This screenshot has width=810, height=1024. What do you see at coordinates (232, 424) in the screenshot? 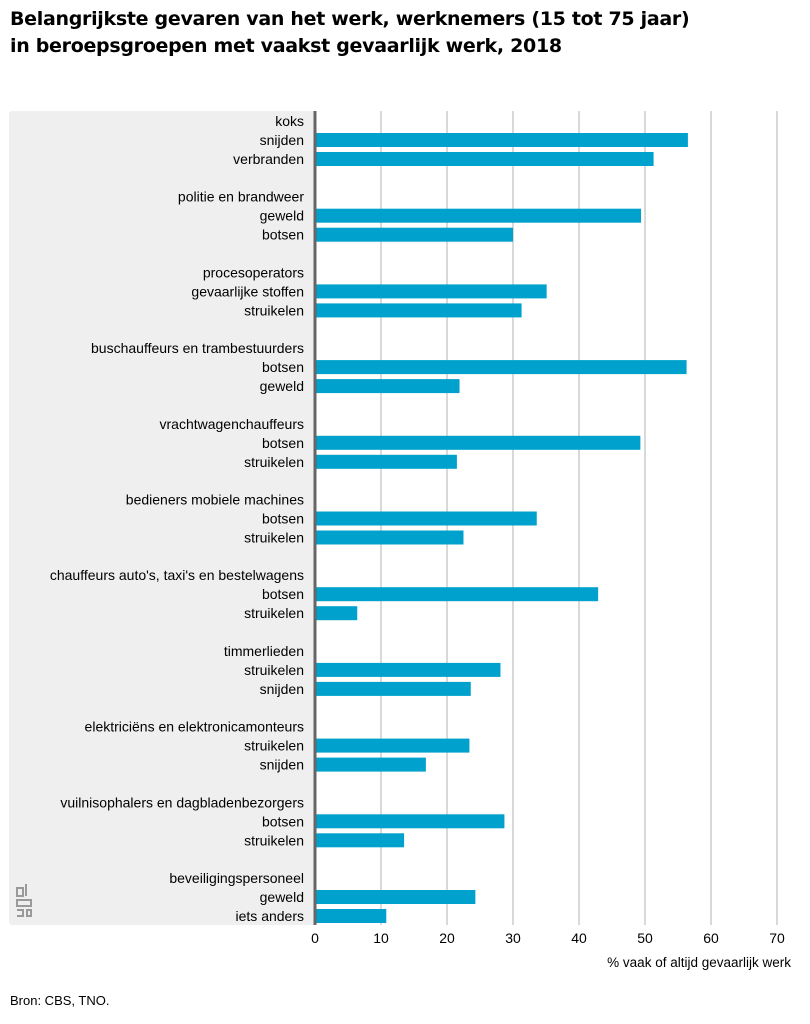
I see `group-label: vrachtwagenchauffeurs` at bounding box center [232, 424].